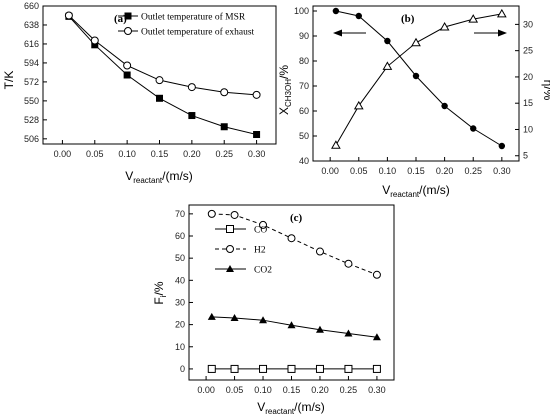  Describe the element at coordinates (31, 25) in the screenshot. I see `y-tick-label: 638` at that location.